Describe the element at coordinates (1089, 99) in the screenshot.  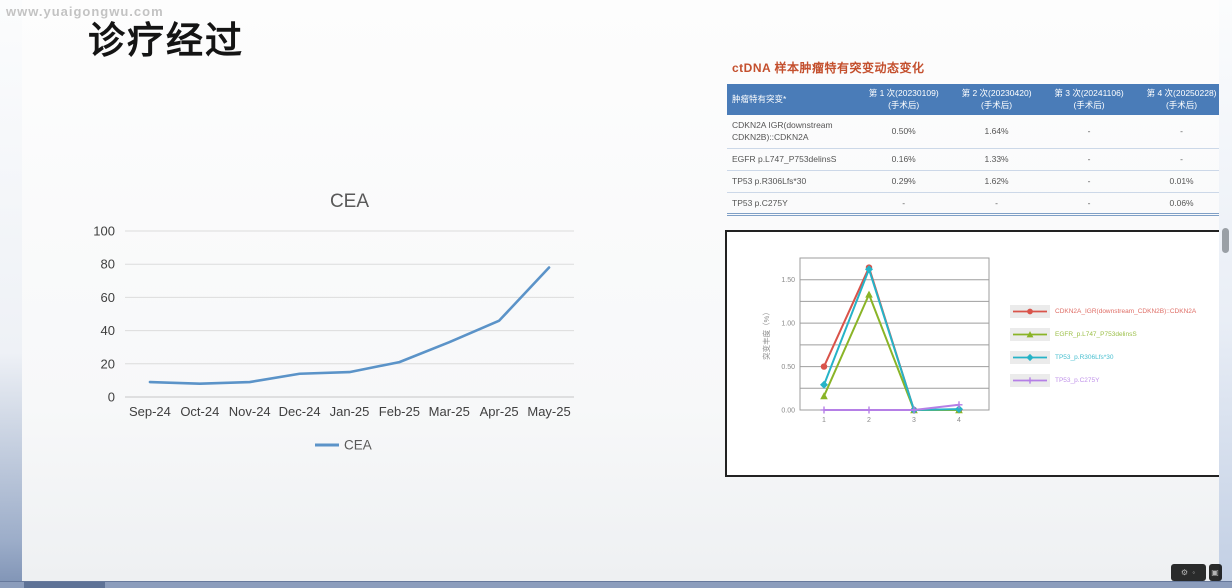
I see `visit-header-3: 第 3 次(20241106) (手术后)` at that location.